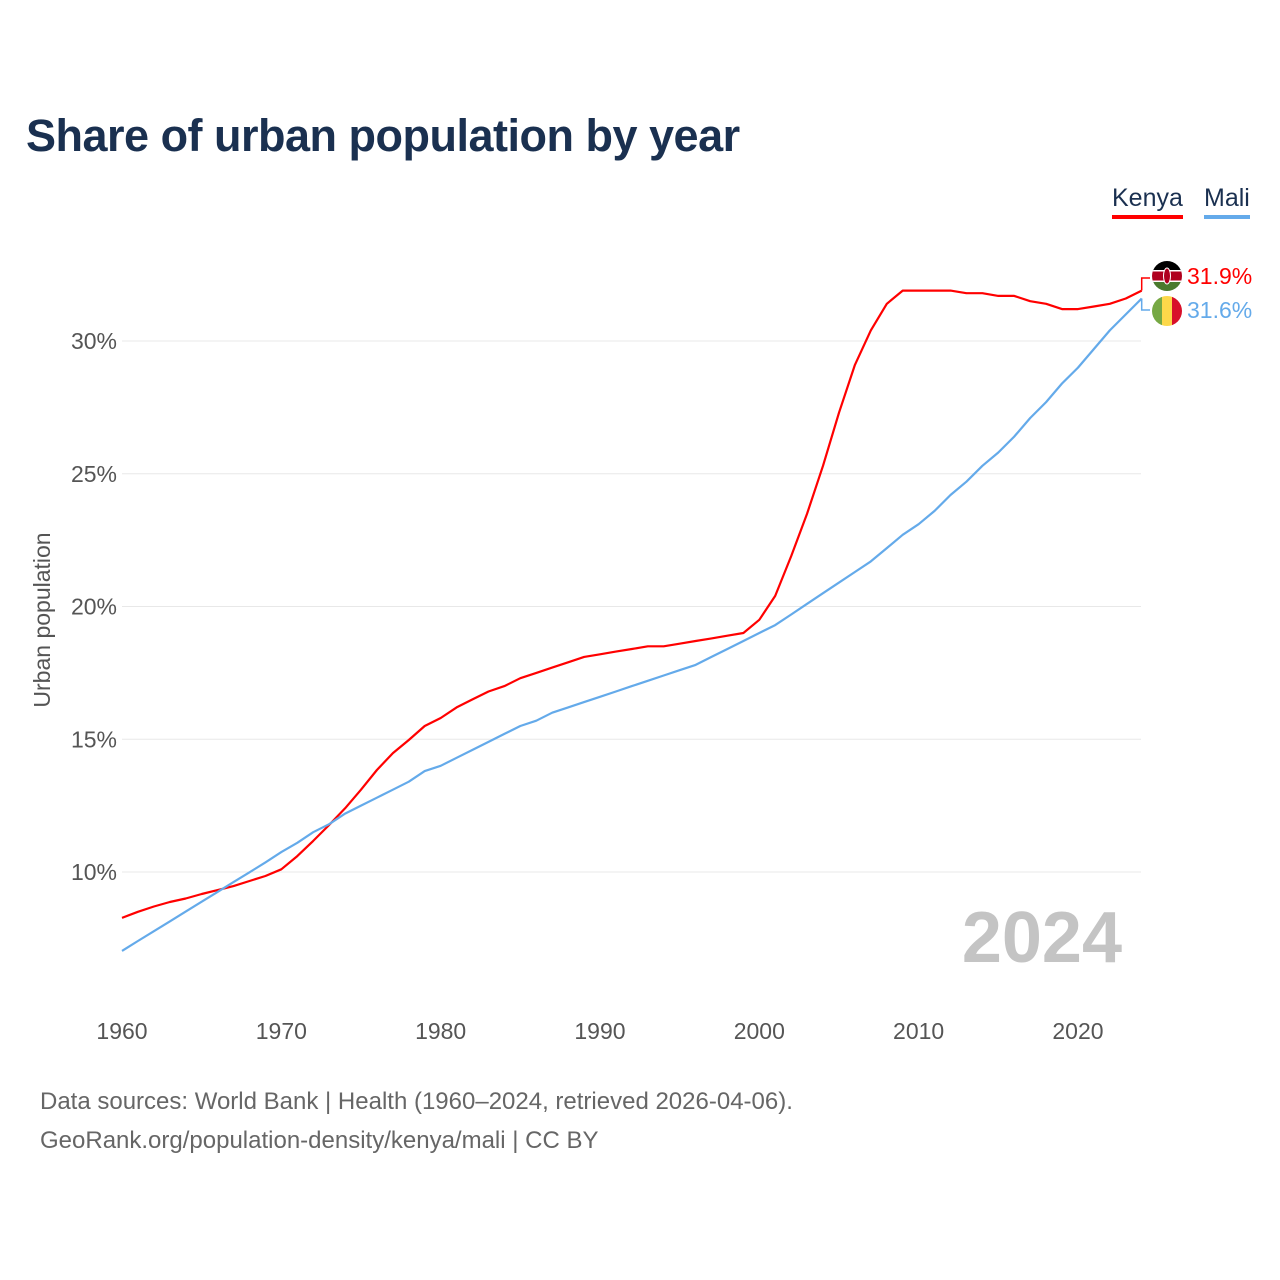 The width and height of the screenshot is (1280, 1280). I want to click on end-label-mali: 31.6%, so click(1219, 310).